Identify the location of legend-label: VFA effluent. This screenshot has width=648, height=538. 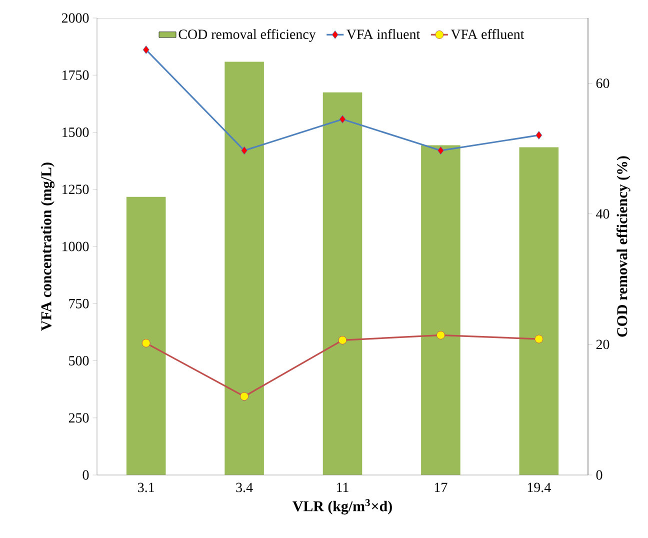
(487, 34).